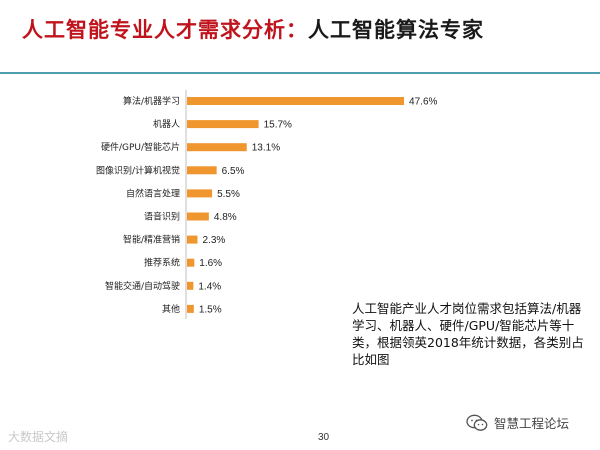 The image size is (600, 450). Describe the element at coordinates (151, 101) in the screenshot. I see `category-label: 算法/机器学习` at that location.